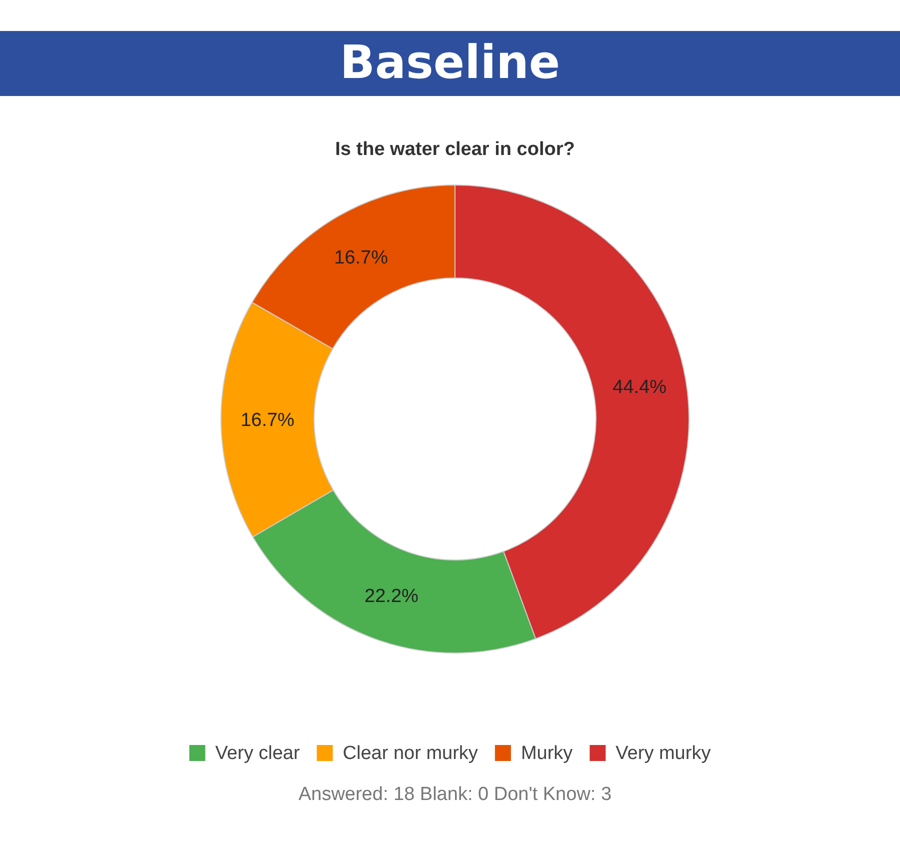  Describe the element at coordinates (257, 753) in the screenshot. I see `legend-label: Very clear` at that location.